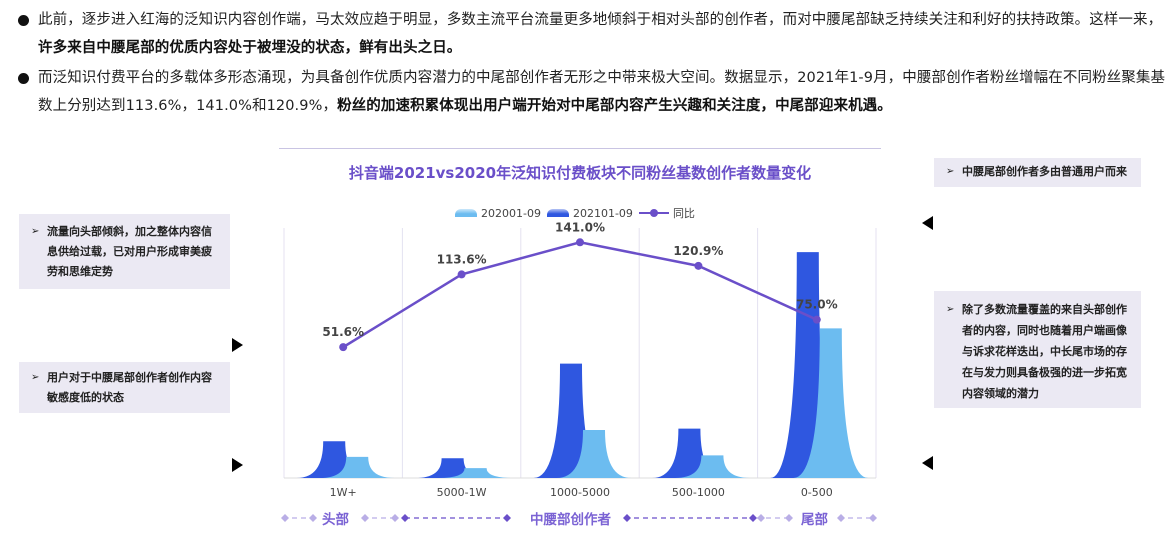 The height and width of the screenshot is (546, 1176). What do you see at coordinates (1044, 171) in the screenshot?
I see `note-text: 中腰尾部创作者多由普通用户而来` at bounding box center [1044, 171].